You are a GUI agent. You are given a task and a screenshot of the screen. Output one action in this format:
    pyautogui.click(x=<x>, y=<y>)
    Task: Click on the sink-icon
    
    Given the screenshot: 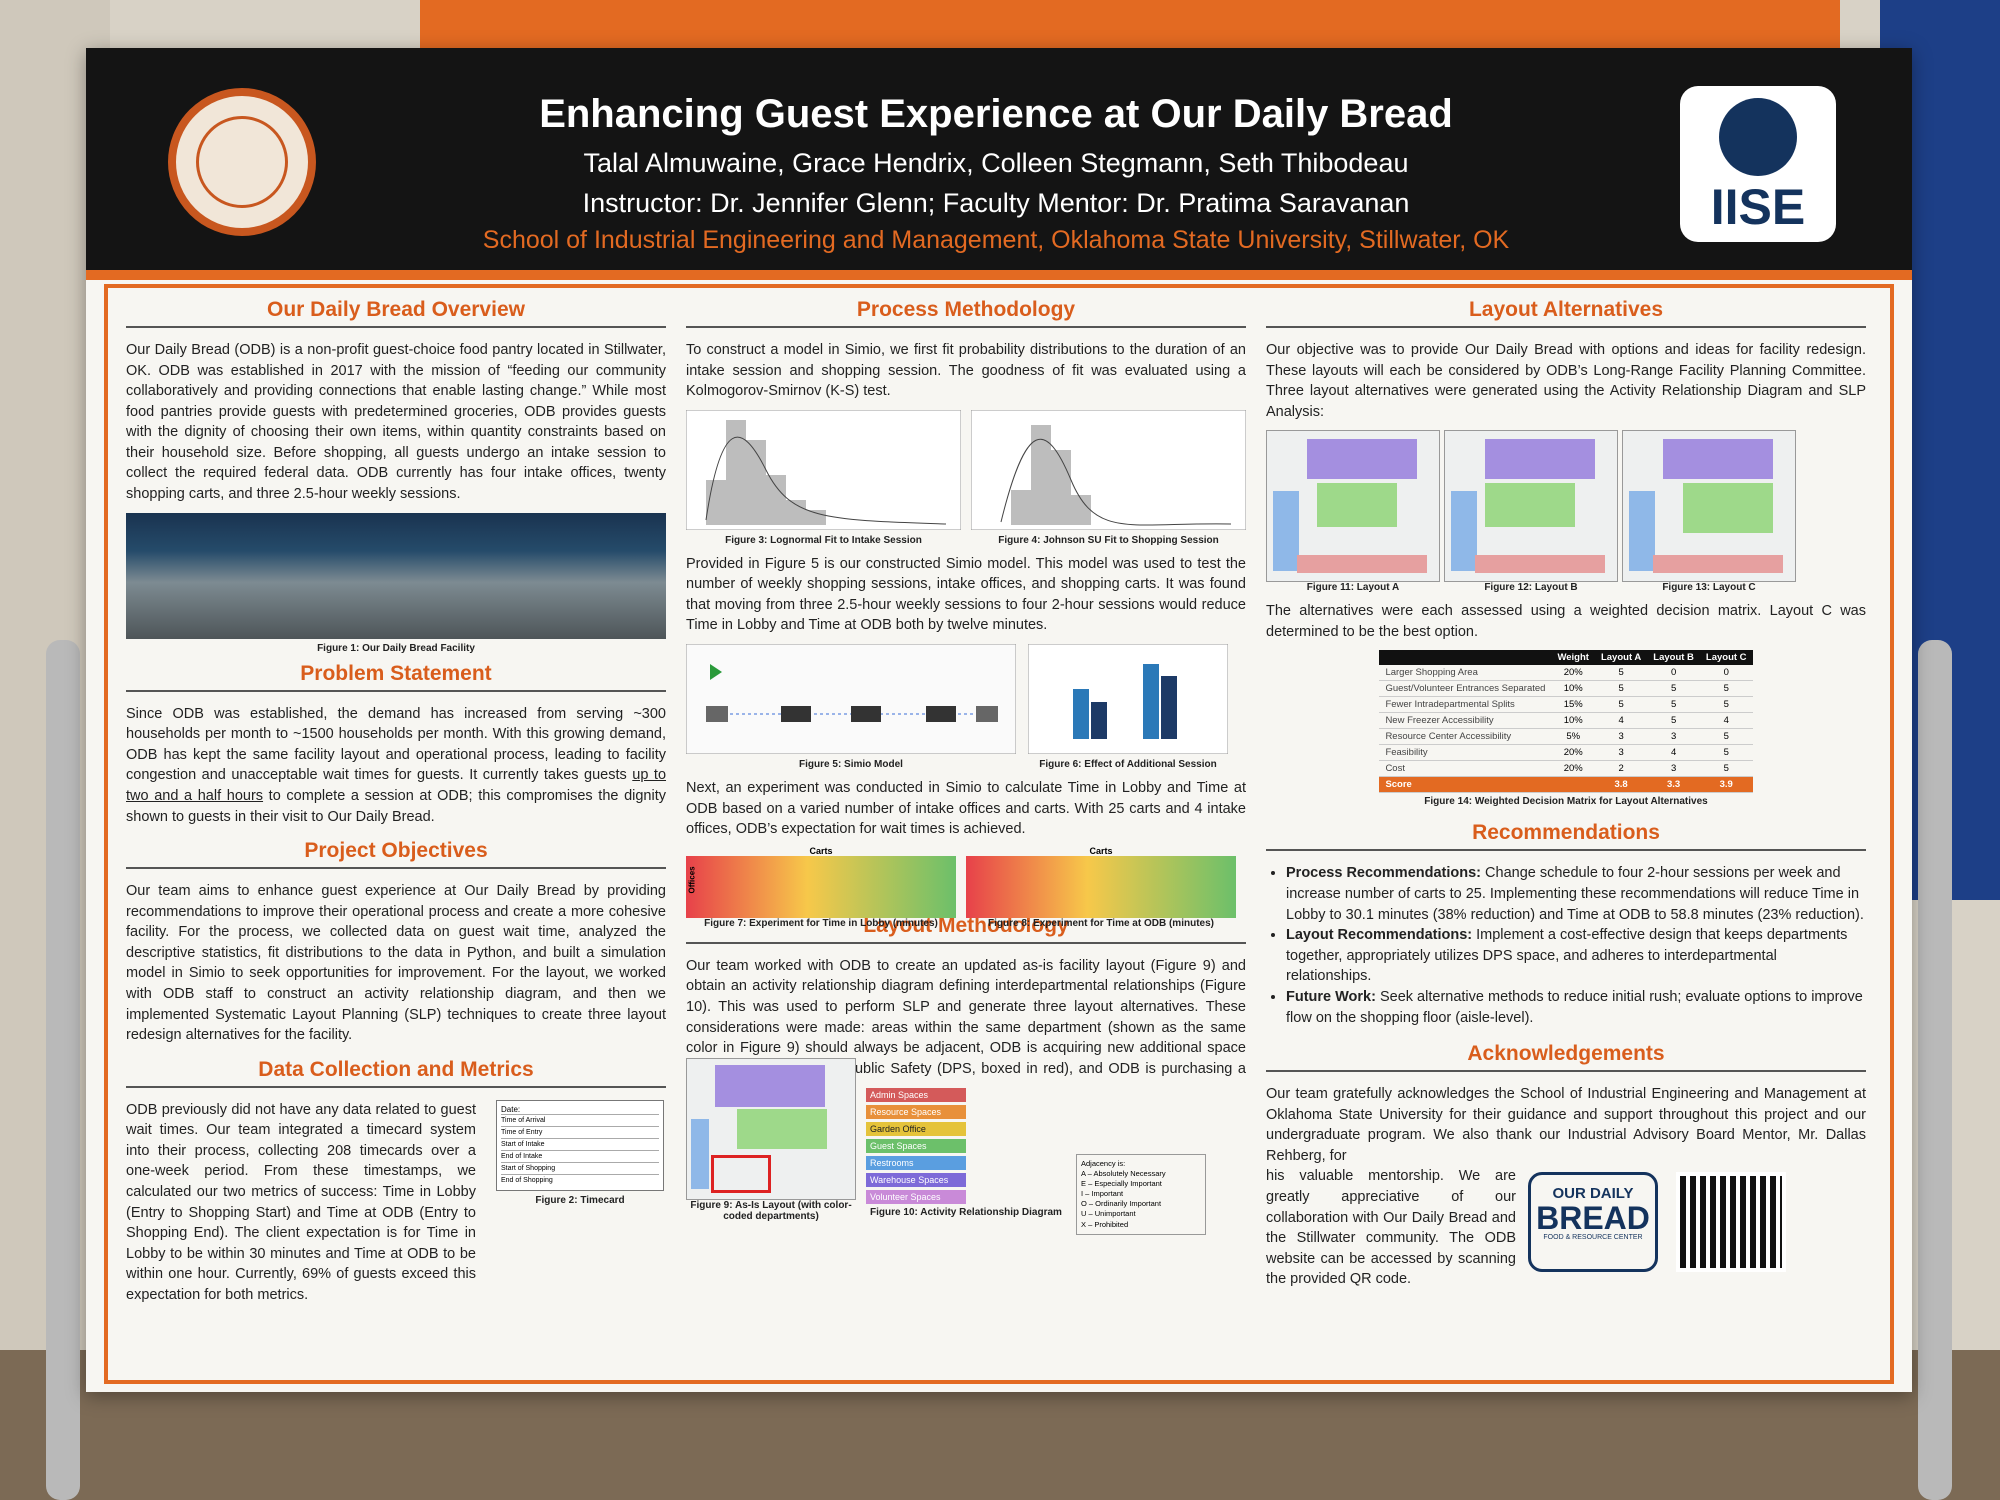 What is the action you would take?
    pyautogui.click(x=987, y=714)
    